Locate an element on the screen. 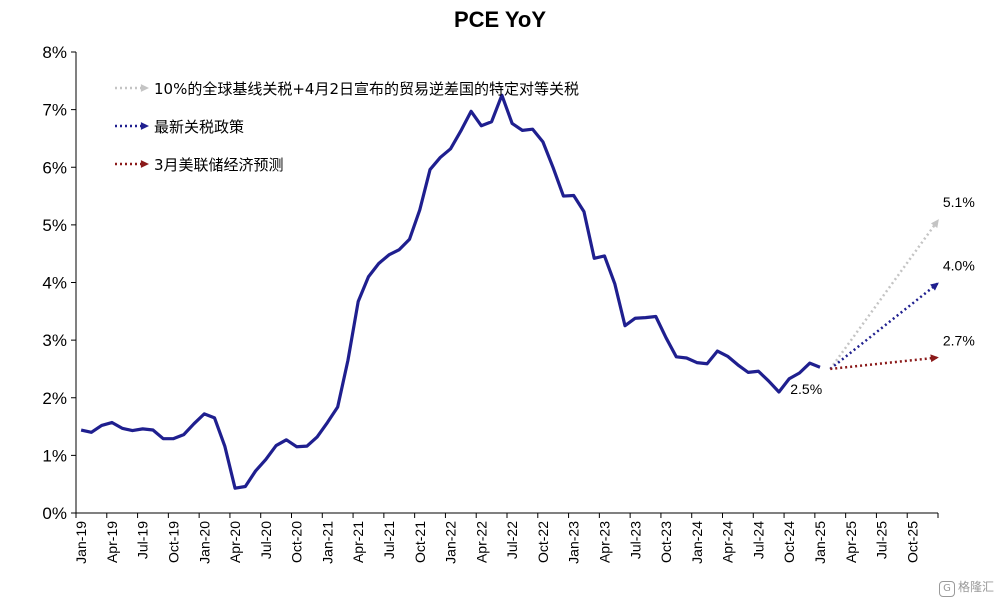  y-tick-label: 0% is located at coordinates (54, 513).